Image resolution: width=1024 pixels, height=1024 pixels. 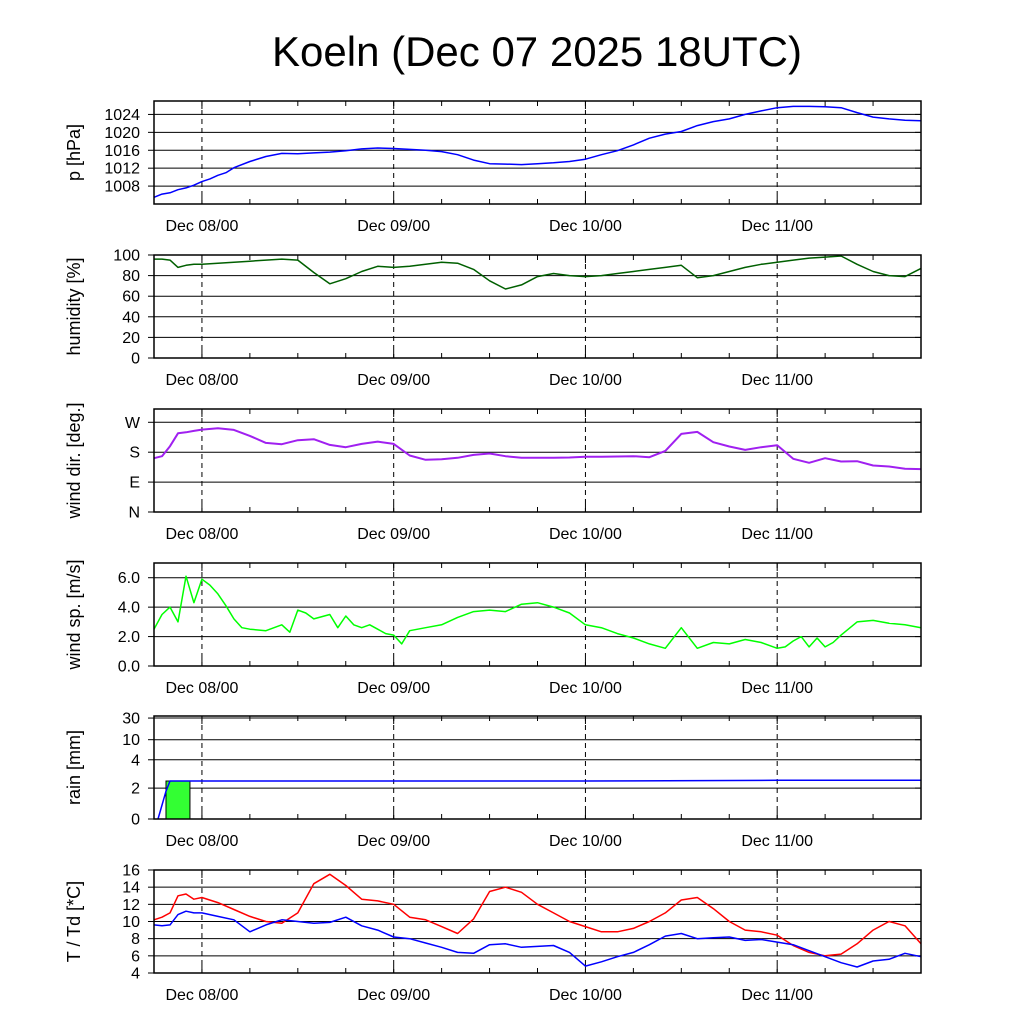 I want to click on rain-series-accumulated-rain, so click(x=539, y=799).